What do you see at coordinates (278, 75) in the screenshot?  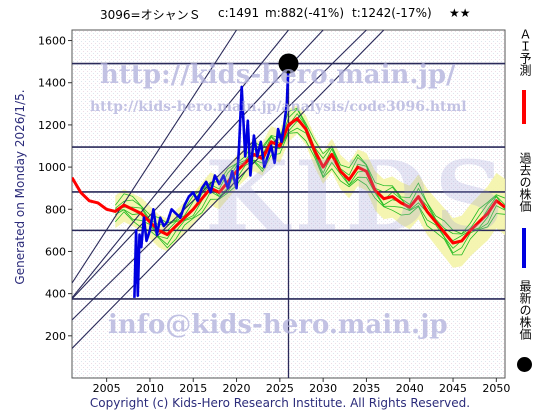 I see `watermark-url-main: http://kids-hero.main.jp/` at bounding box center [278, 75].